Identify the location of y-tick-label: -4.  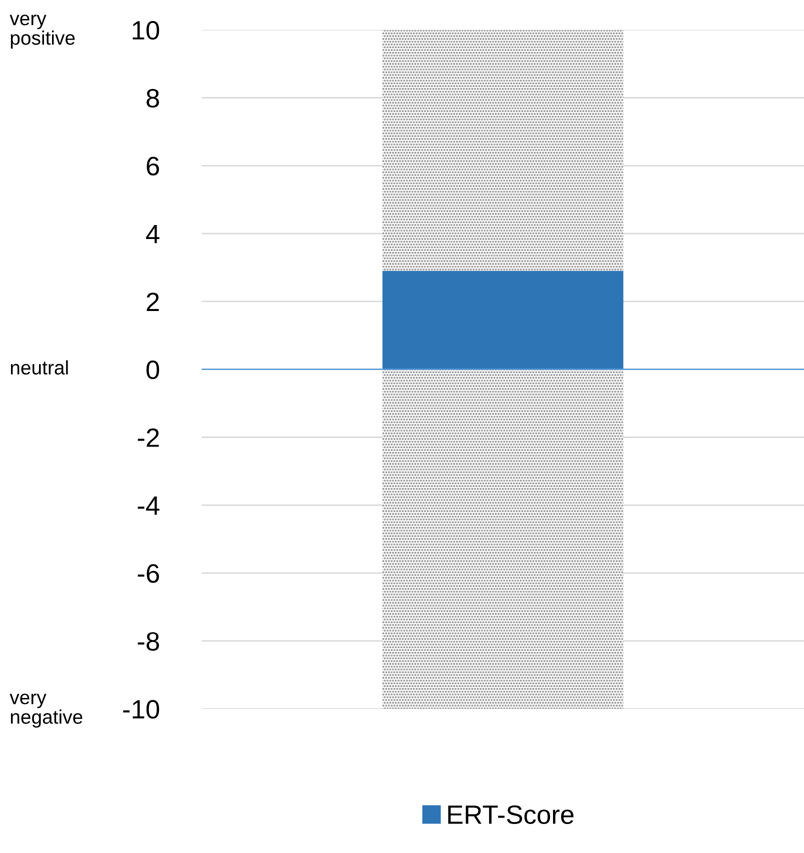
(149, 505).